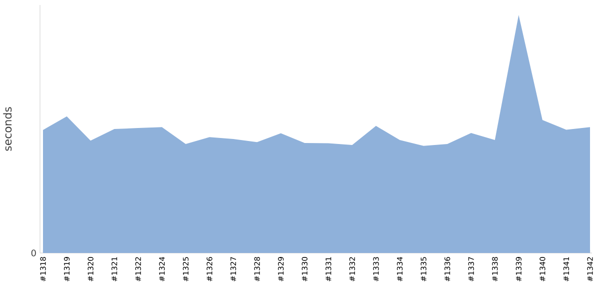 The image size is (600, 300). Describe the element at coordinates (33, 253) in the screenshot. I see `text: 0` at that location.